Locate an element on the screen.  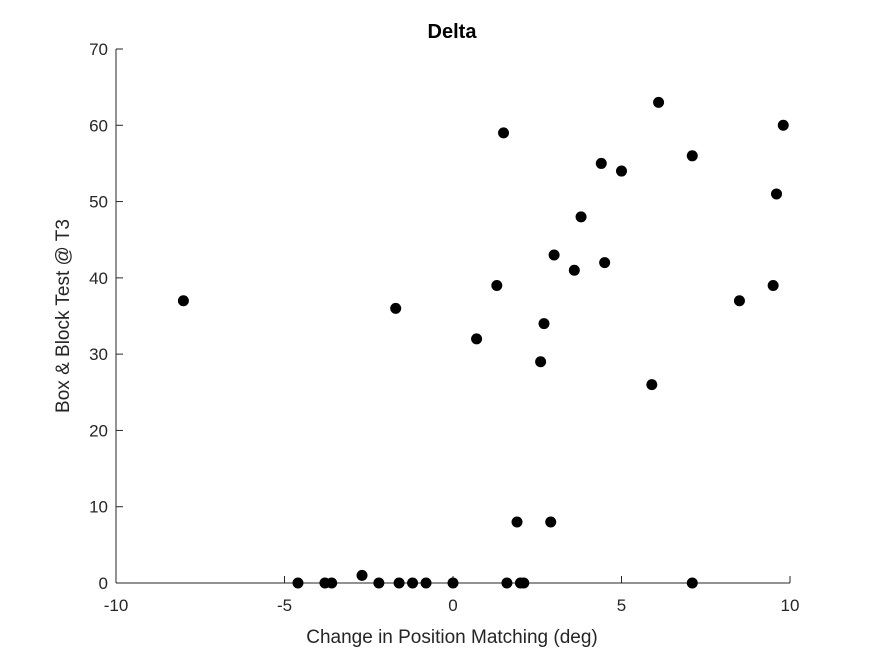
y-tick-label: 30 is located at coordinates (98, 354).